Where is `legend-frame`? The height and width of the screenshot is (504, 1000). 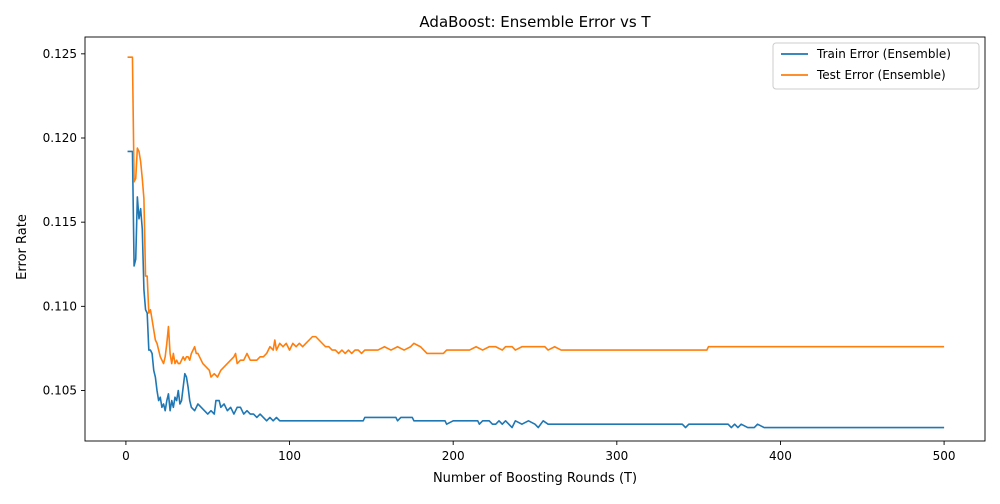 legend-frame is located at coordinates (876, 66).